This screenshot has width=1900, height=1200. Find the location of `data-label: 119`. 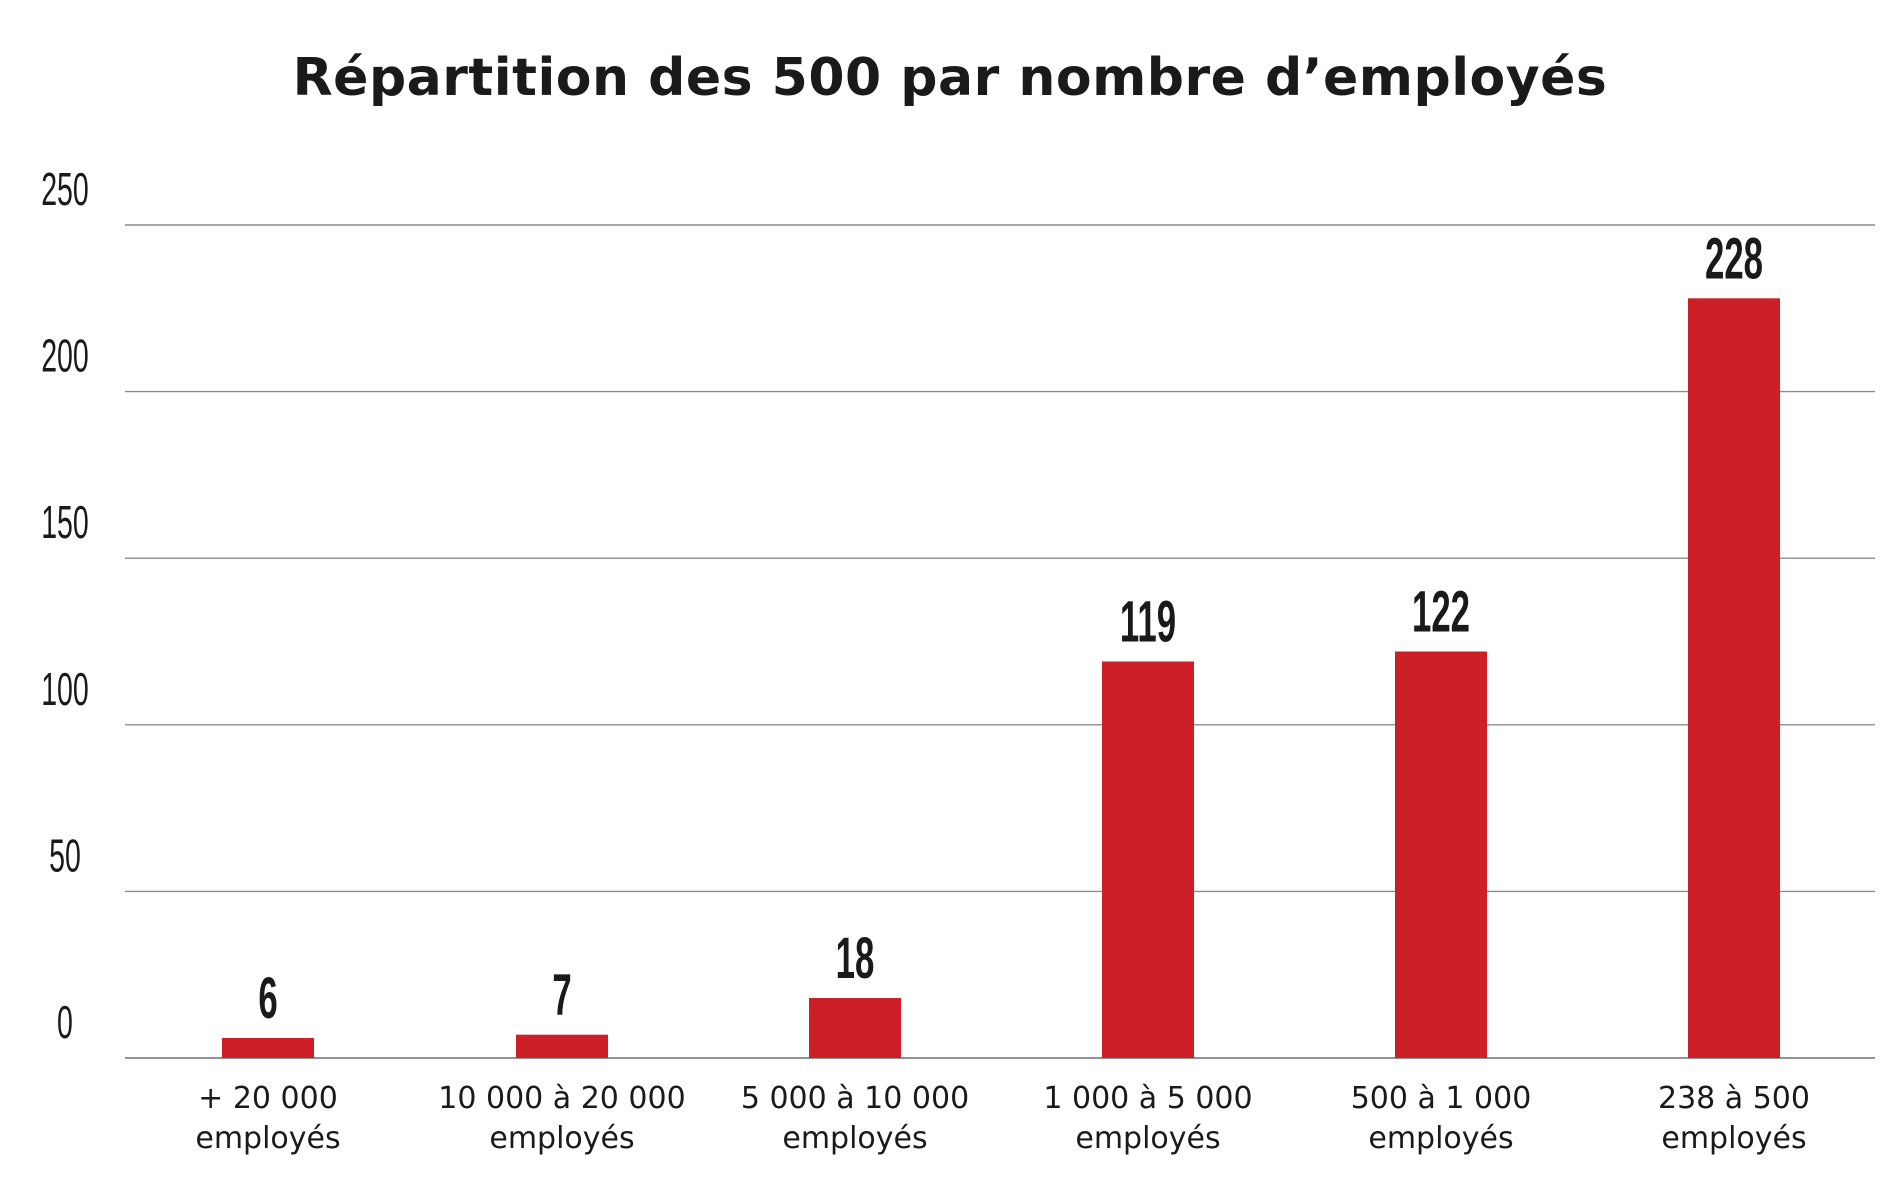

data-label: 119 is located at coordinates (1148, 623).